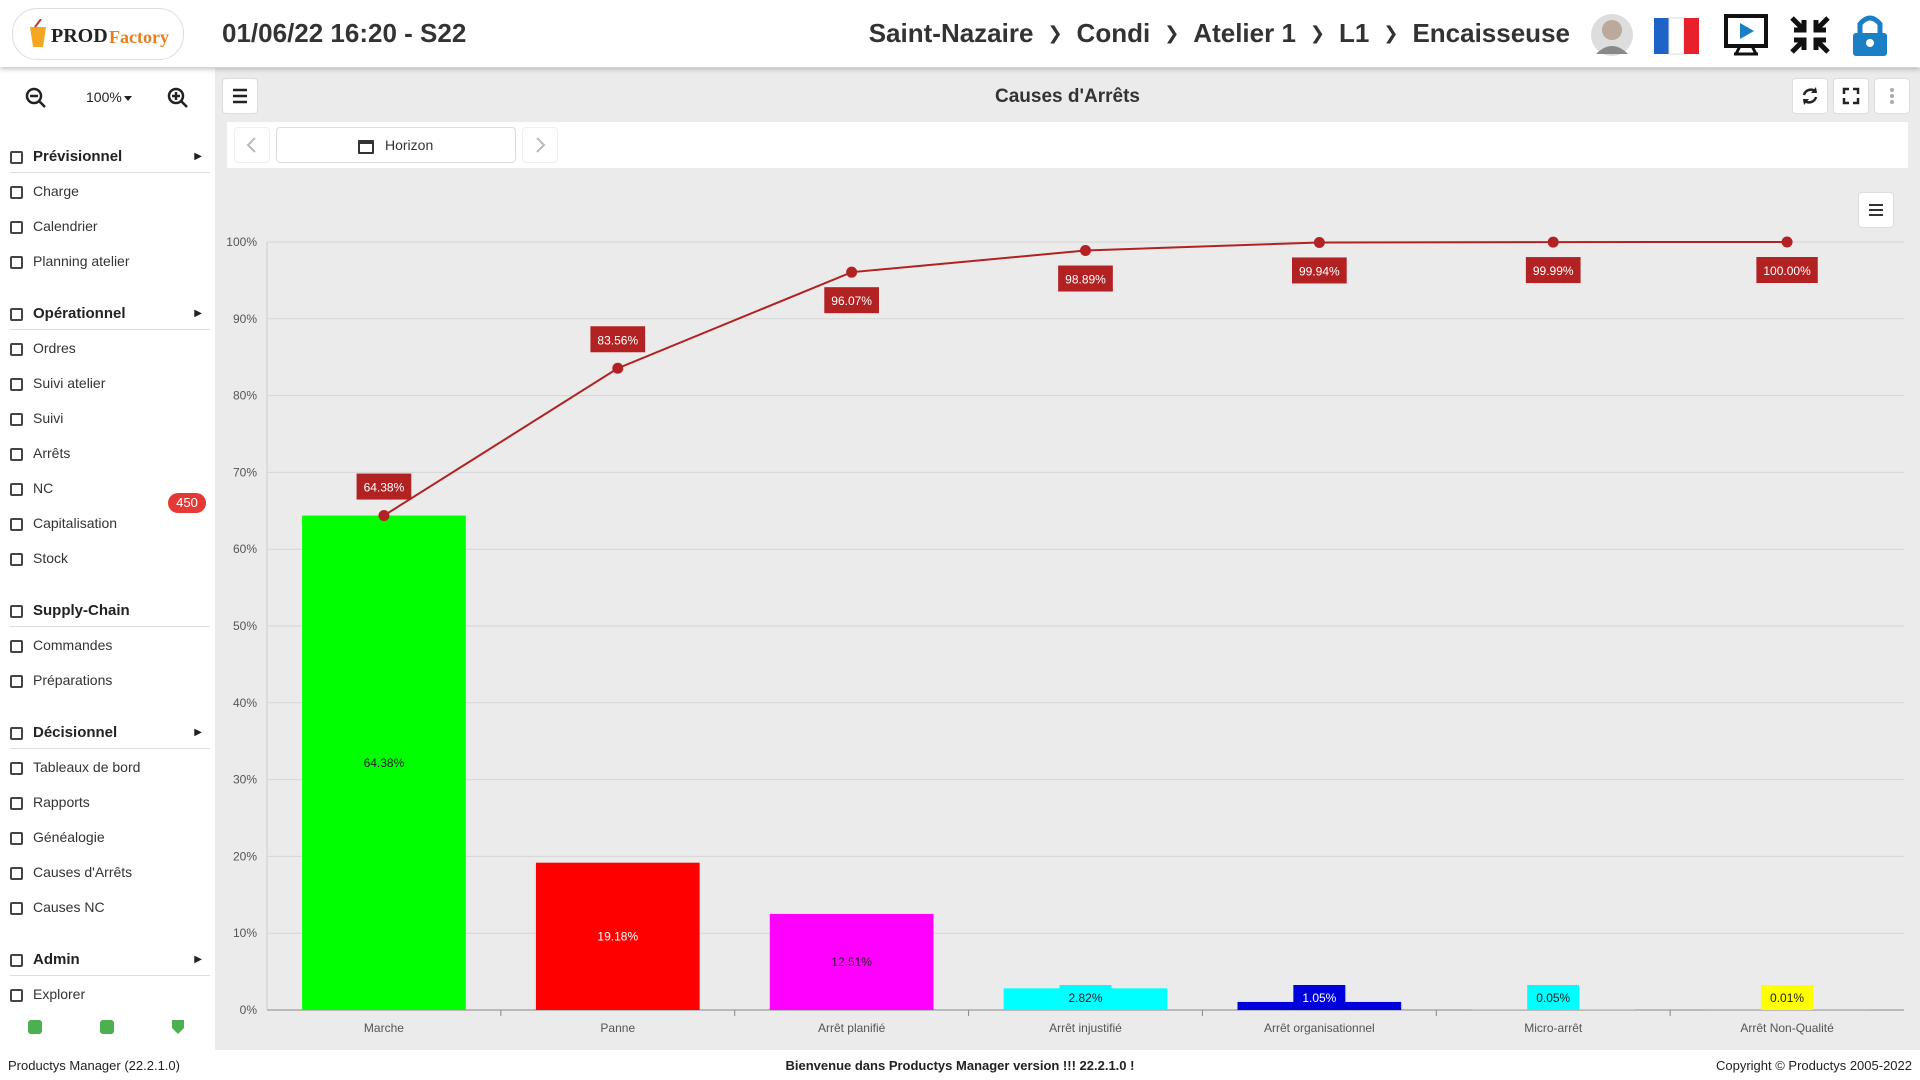 Image resolution: width=1920 pixels, height=1080 pixels. I want to click on nav-item: Rapports, so click(50, 802).